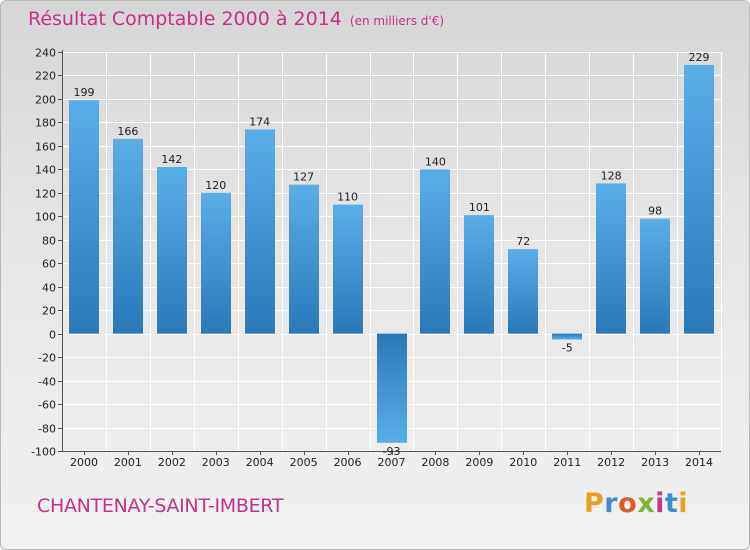 The image size is (750, 550). I want to click on y-tick-label: 160, so click(45, 147).